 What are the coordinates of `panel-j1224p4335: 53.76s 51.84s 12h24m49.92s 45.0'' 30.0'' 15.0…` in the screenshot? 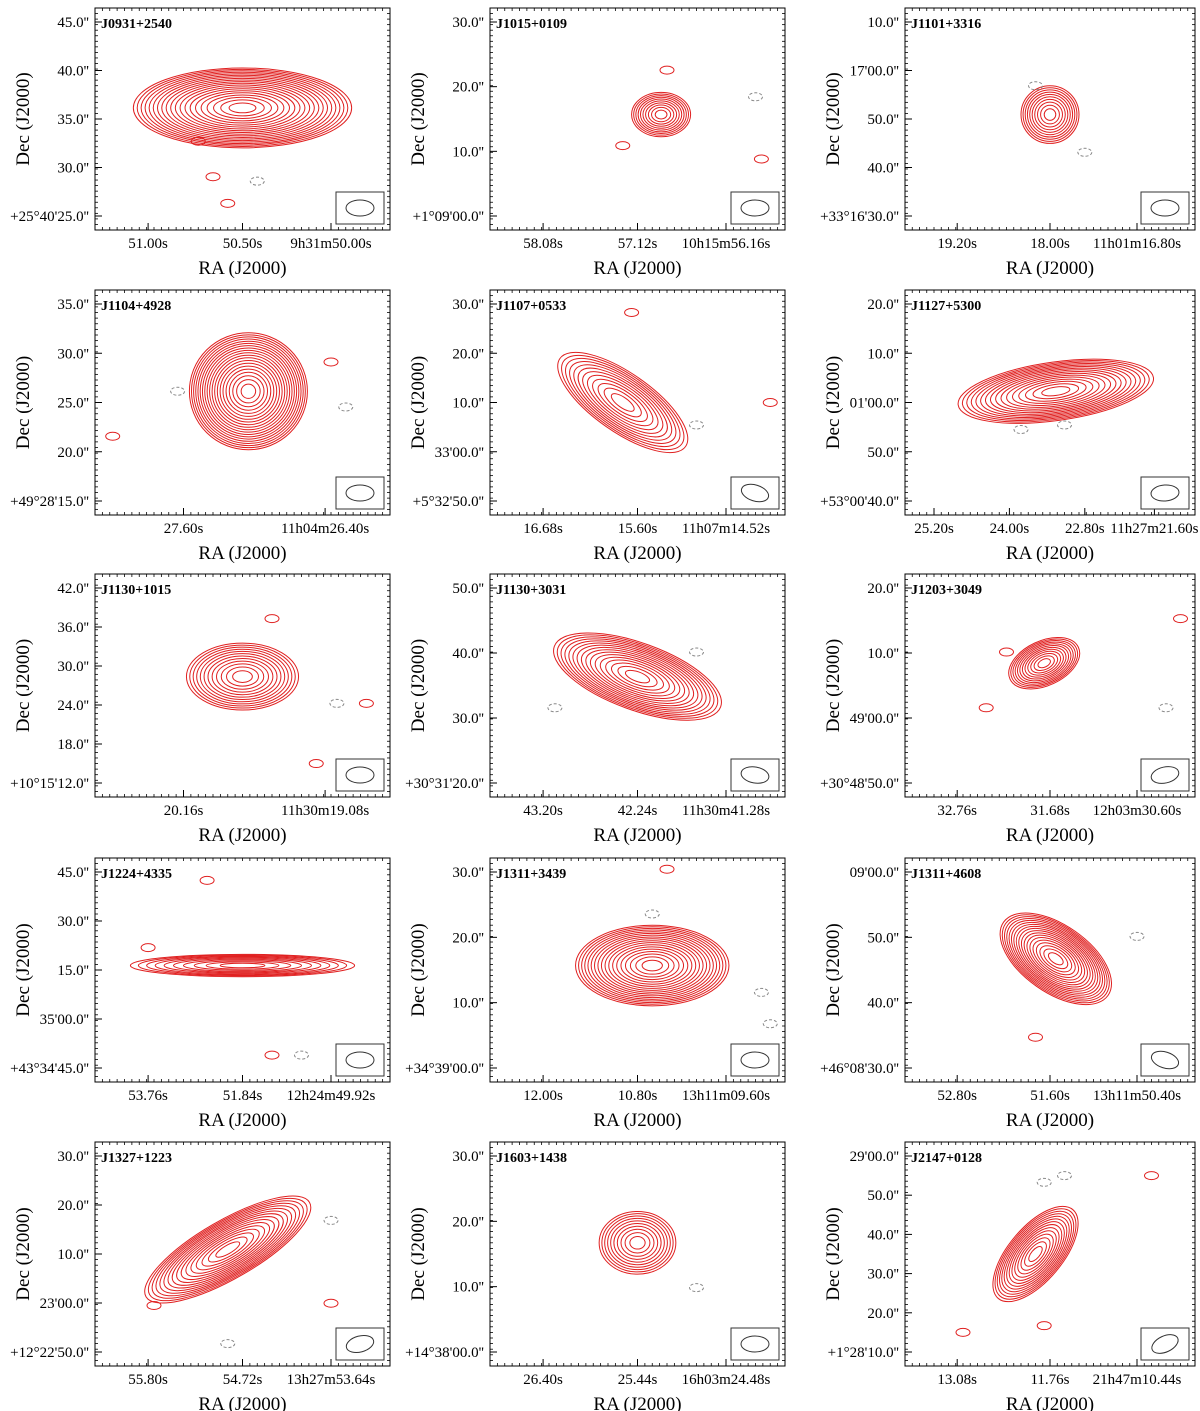 It's located at (200, 994).